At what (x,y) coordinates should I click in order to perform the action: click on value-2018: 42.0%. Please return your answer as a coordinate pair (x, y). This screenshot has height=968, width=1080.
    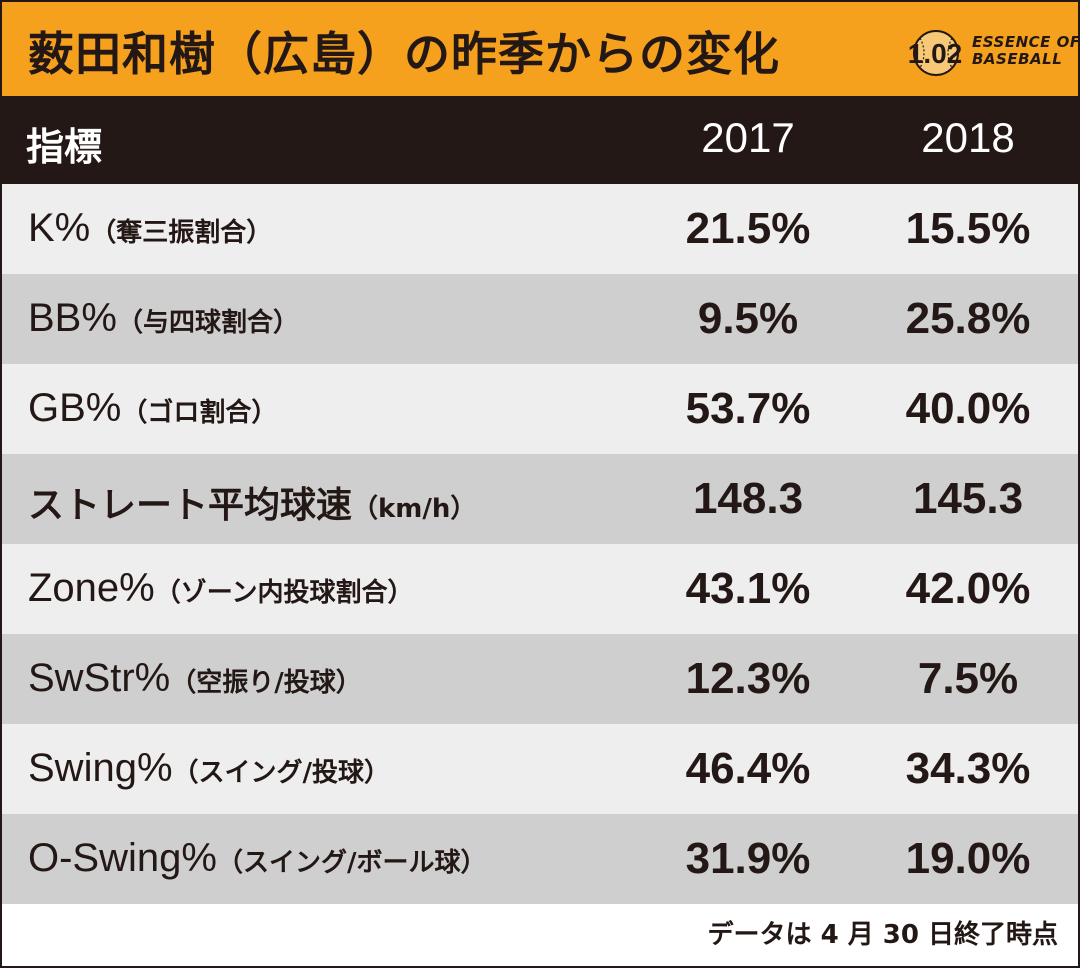
    Looking at the image, I should click on (968, 588).